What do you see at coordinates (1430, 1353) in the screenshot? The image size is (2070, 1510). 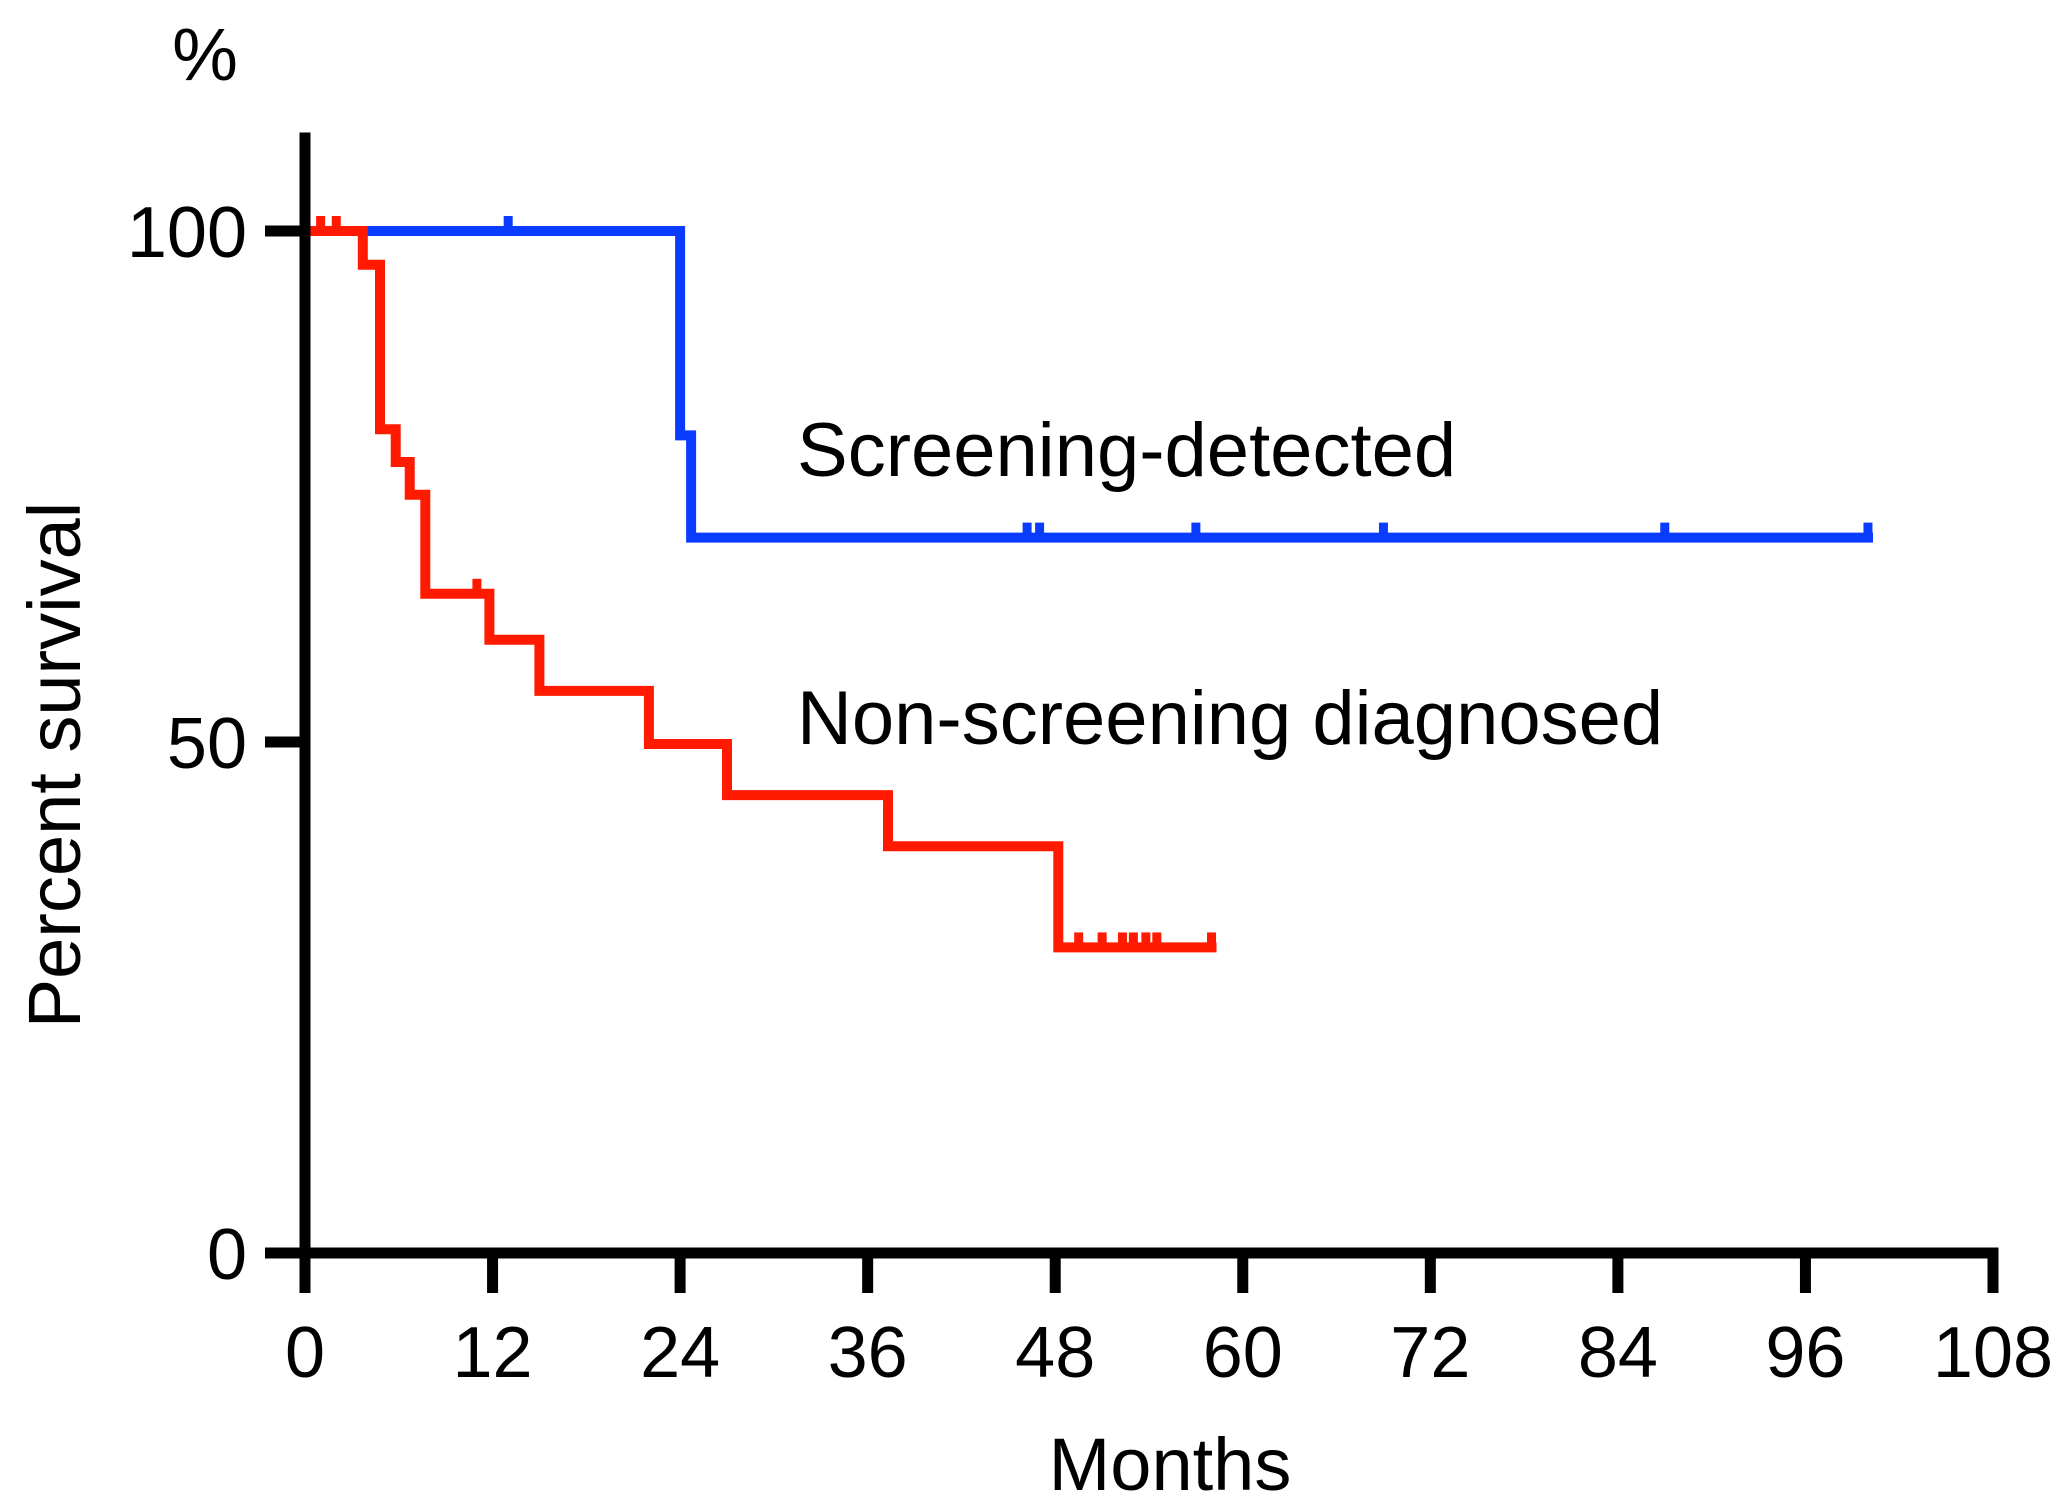 I see `x-tick-label: 72` at bounding box center [1430, 1353].